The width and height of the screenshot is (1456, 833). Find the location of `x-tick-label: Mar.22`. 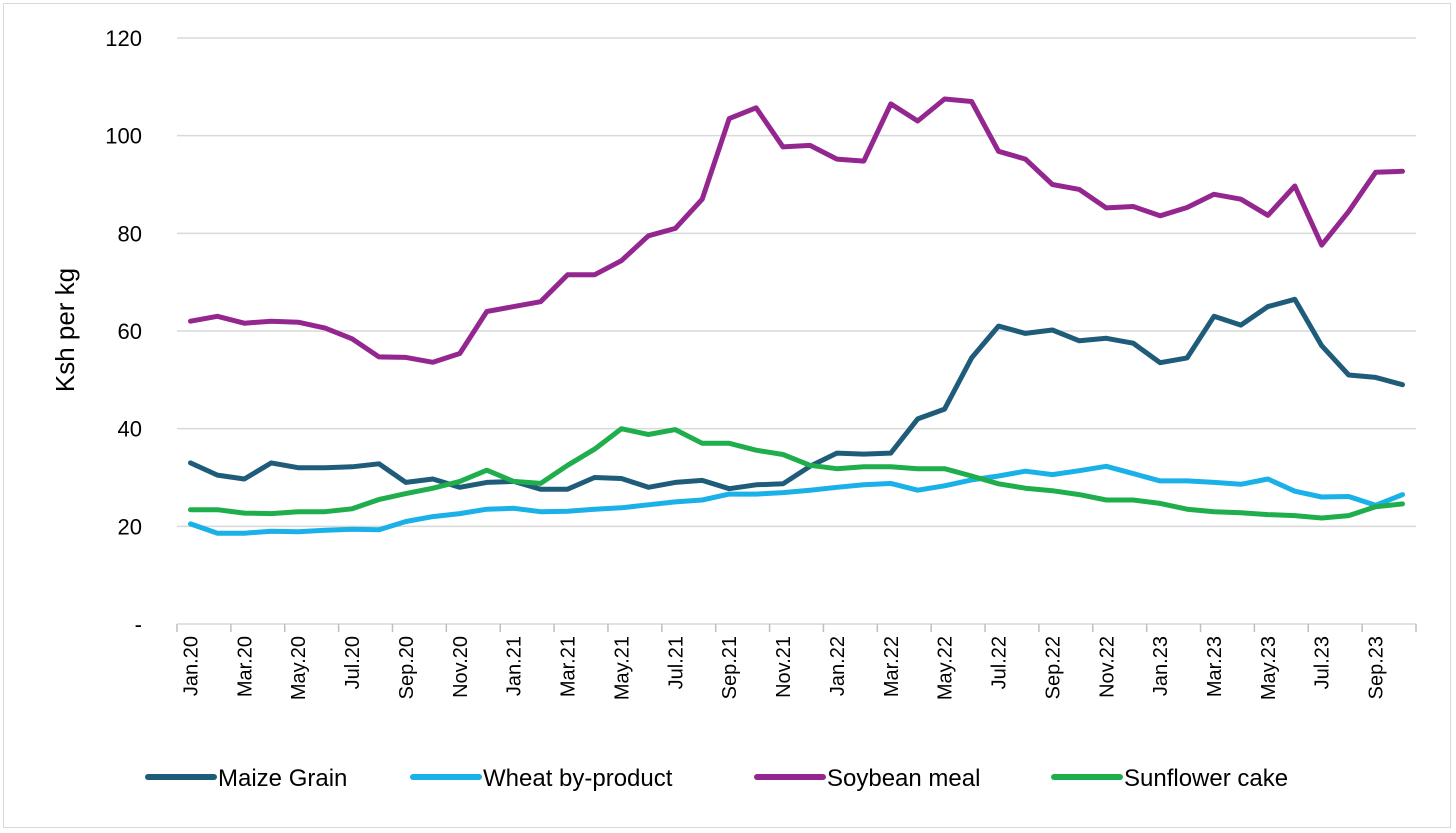

x-tick-label: Mar.22 is located at coordinates (892, 666).